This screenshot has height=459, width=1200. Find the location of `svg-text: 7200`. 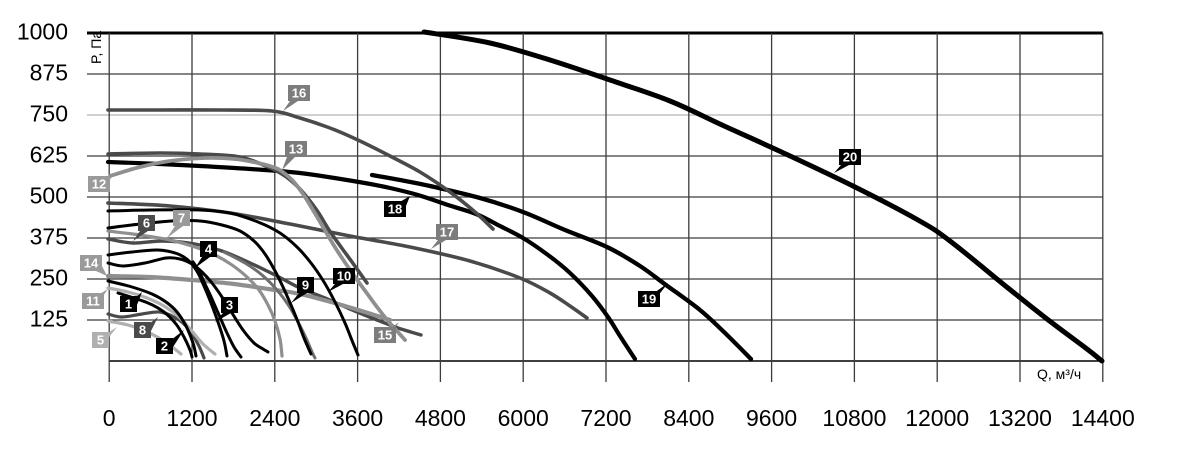

svg-text: 7200 is located at coordinates (605, 418).